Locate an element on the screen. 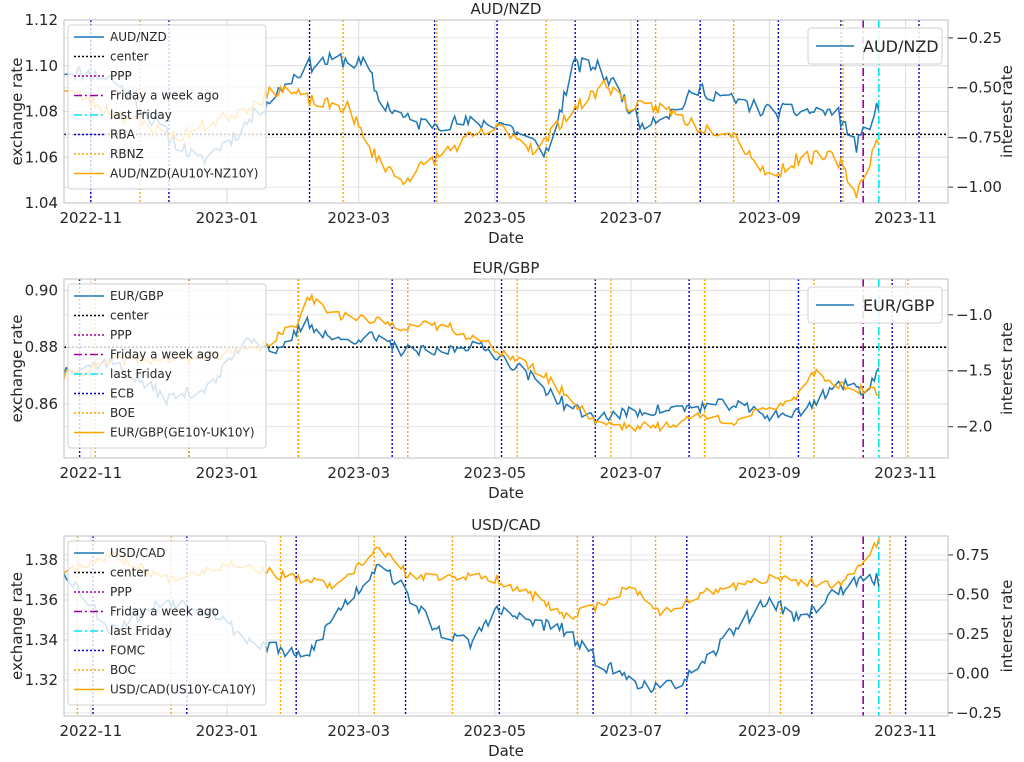 The image size is (1024, 762). y-tick-label: 1.32 is located at coordinates (41, 680).